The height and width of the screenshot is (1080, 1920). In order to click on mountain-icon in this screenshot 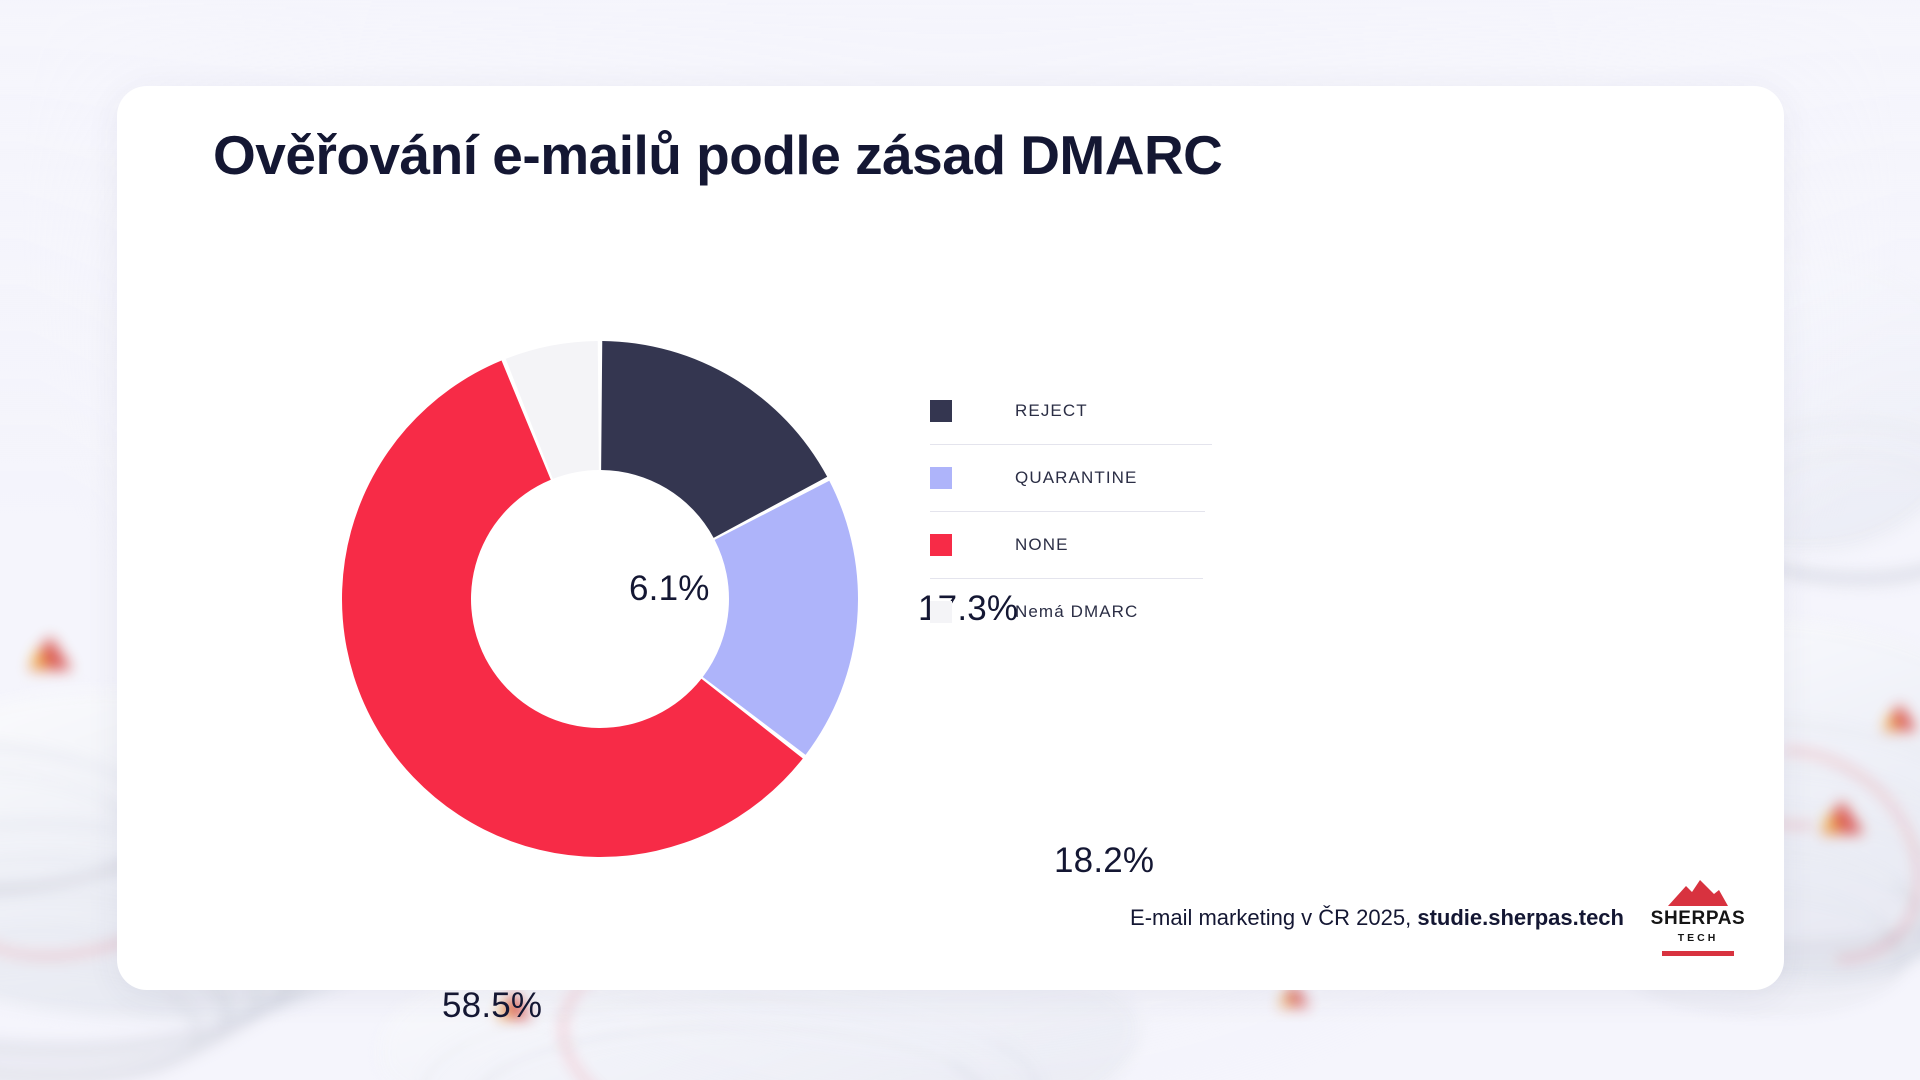, I will do `click(1698, 892)`.